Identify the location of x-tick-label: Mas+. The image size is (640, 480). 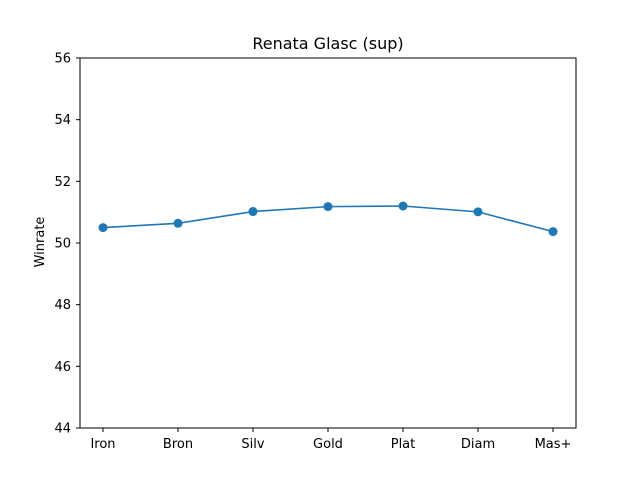
(553, 444).